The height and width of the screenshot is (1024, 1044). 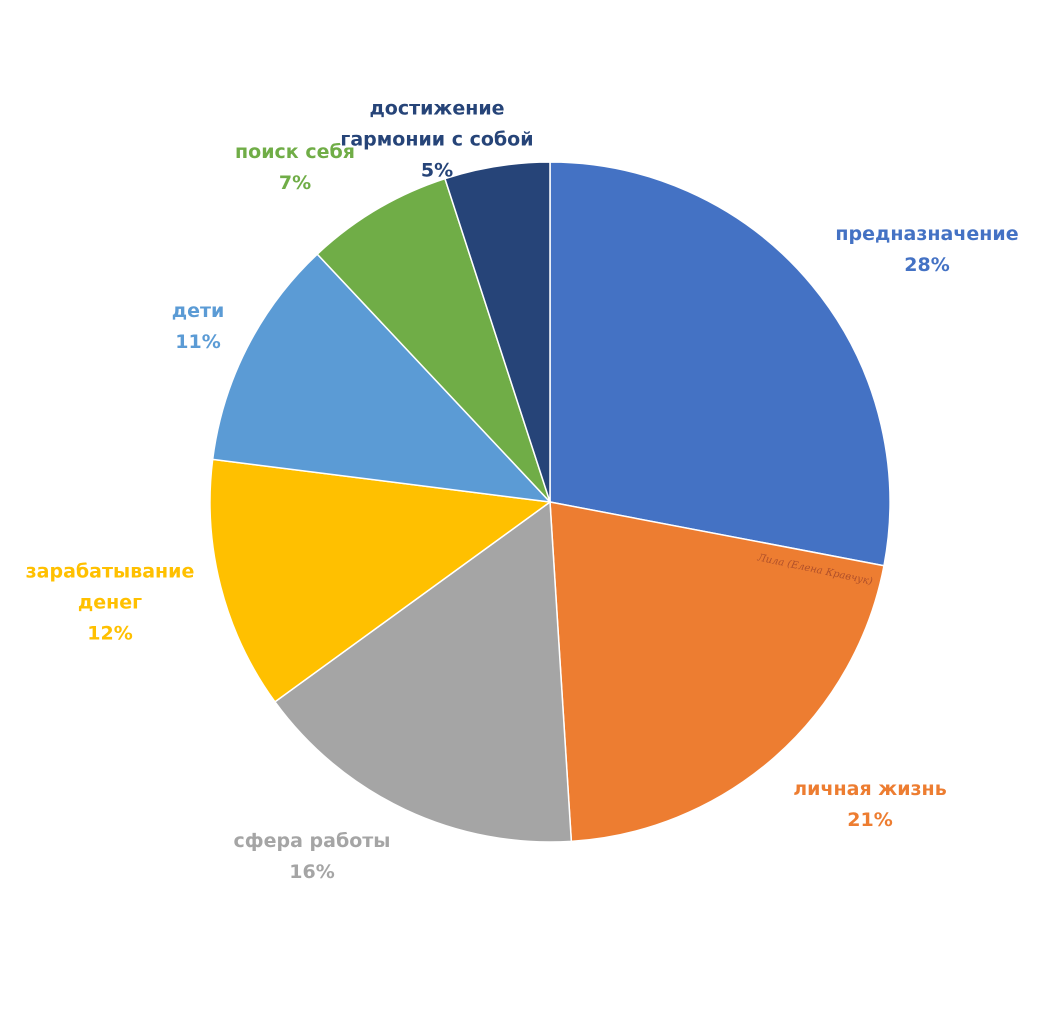 I want to click on category-name: достижение гармонии с собой, so click(x=437, y=124).